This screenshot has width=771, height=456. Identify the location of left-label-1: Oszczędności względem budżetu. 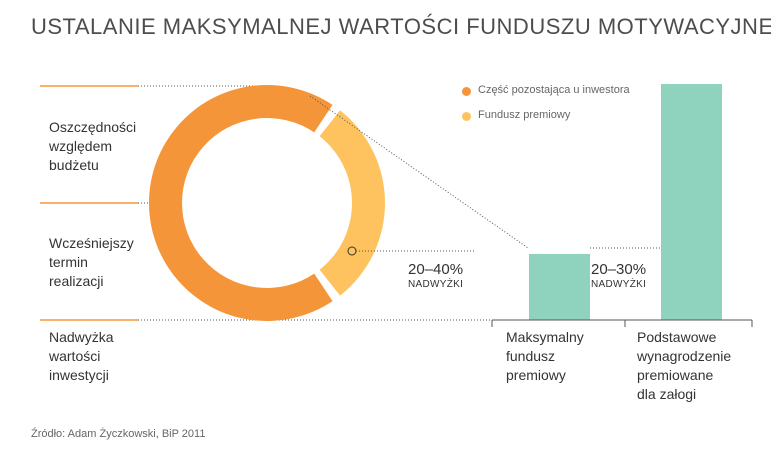
(92, 146).